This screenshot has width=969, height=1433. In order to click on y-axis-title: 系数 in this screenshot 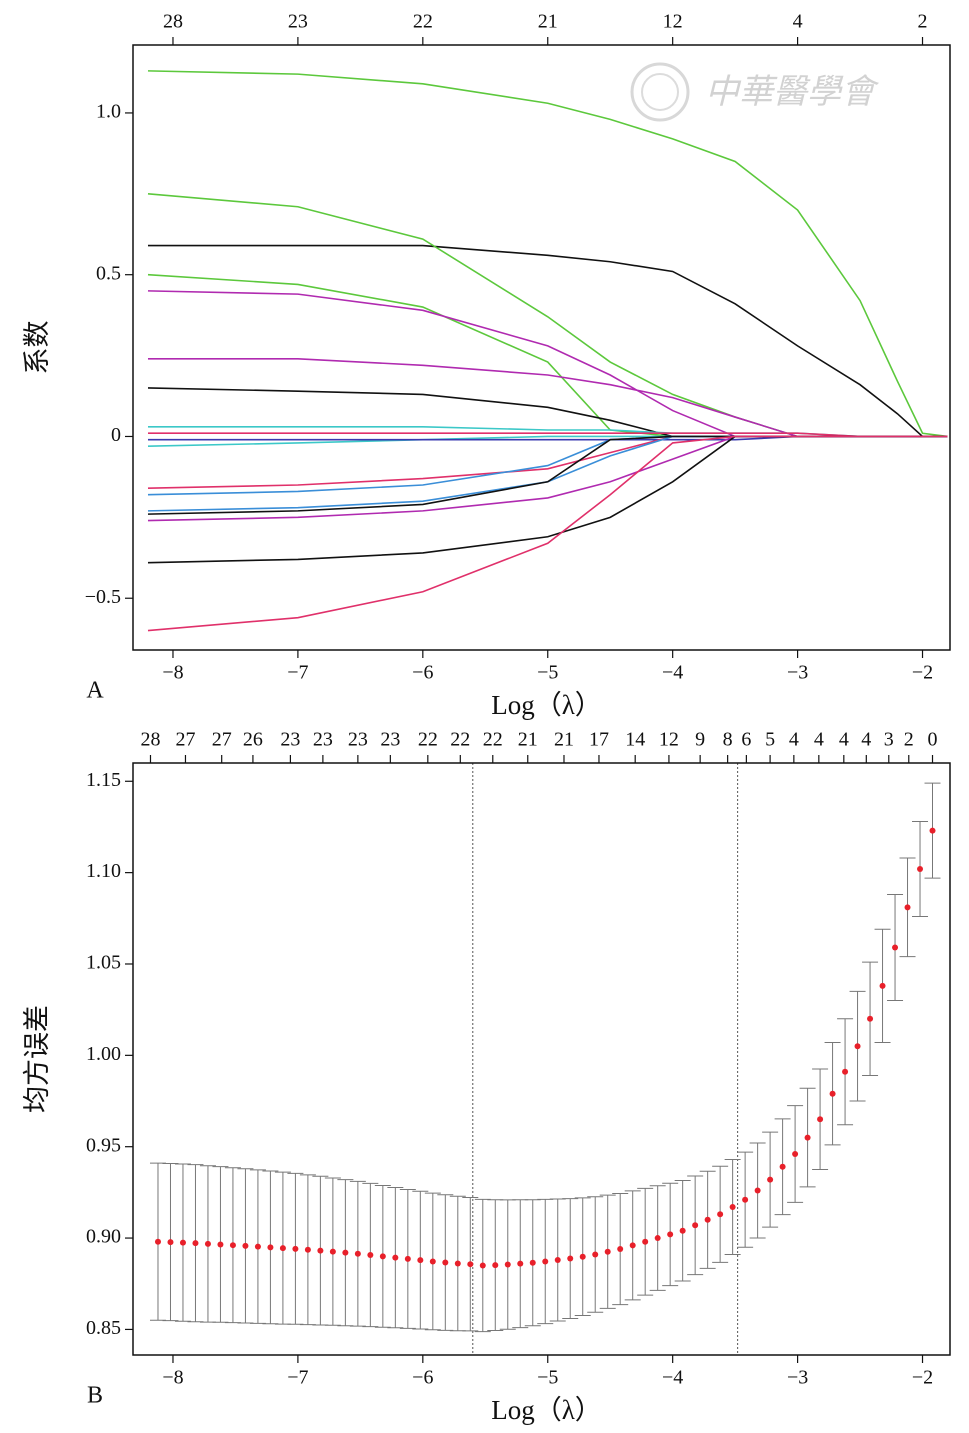, I will do `click(37, 348)`.